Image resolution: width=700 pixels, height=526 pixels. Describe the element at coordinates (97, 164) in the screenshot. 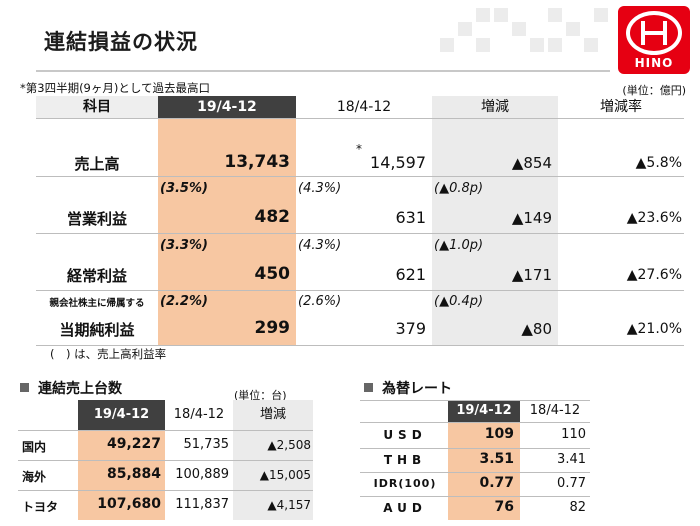

I see `row-label-sales: 売上高` at that location.